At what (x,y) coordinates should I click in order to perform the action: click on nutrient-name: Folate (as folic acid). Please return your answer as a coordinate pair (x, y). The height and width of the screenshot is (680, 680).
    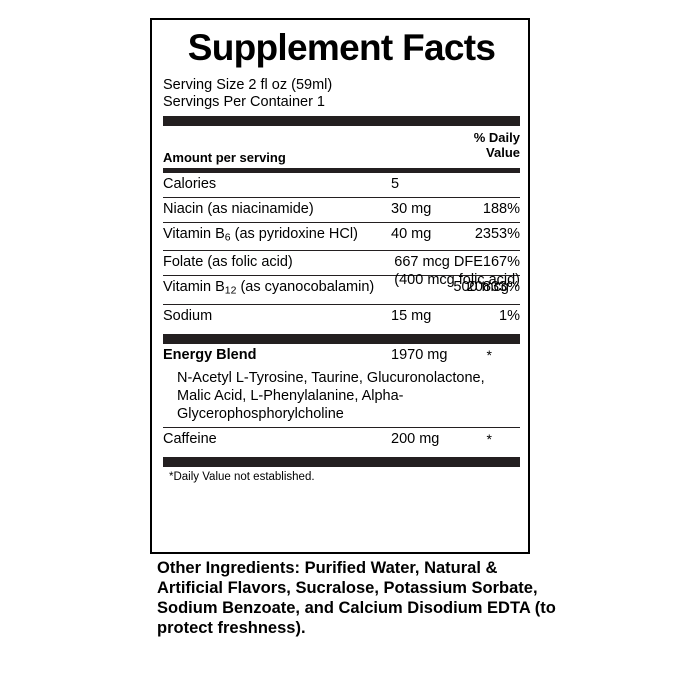
    Looking at the image, I should click on (228, 262).